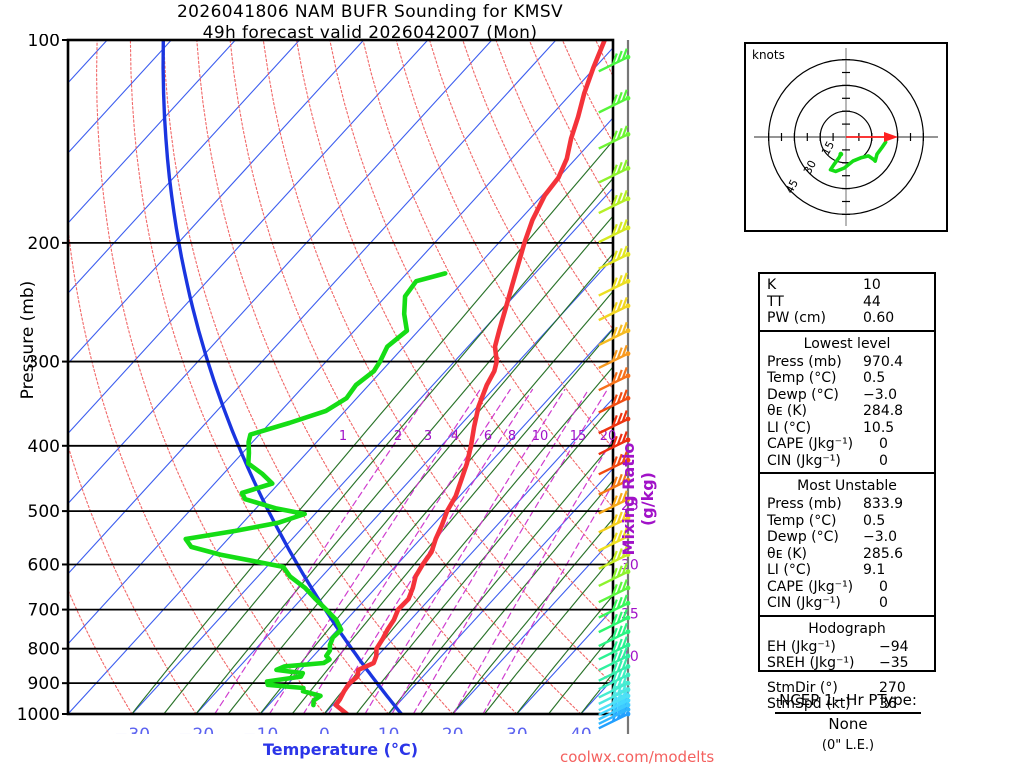 The width and height of the screenshot is (1024, 768). What do you see at coordinates (512, 436) in the screenshot?
I see `mixing-ratio-value-label: 8` at bounding box center [512, 436].